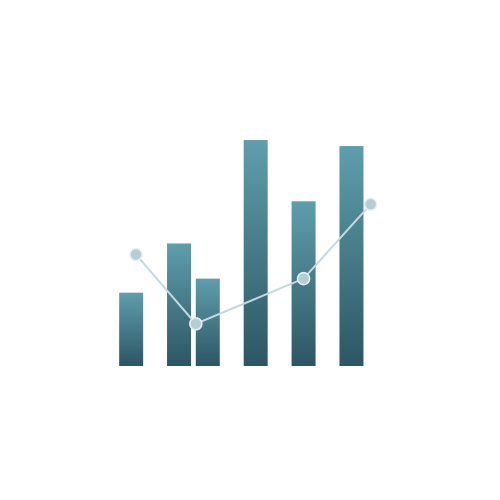  I want to click on trend-line-group, so click(253, 264).